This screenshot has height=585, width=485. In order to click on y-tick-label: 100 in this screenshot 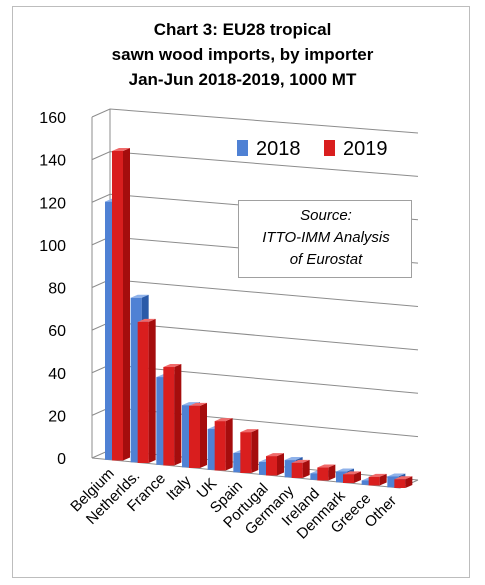, I will do `click(52, 246)`.